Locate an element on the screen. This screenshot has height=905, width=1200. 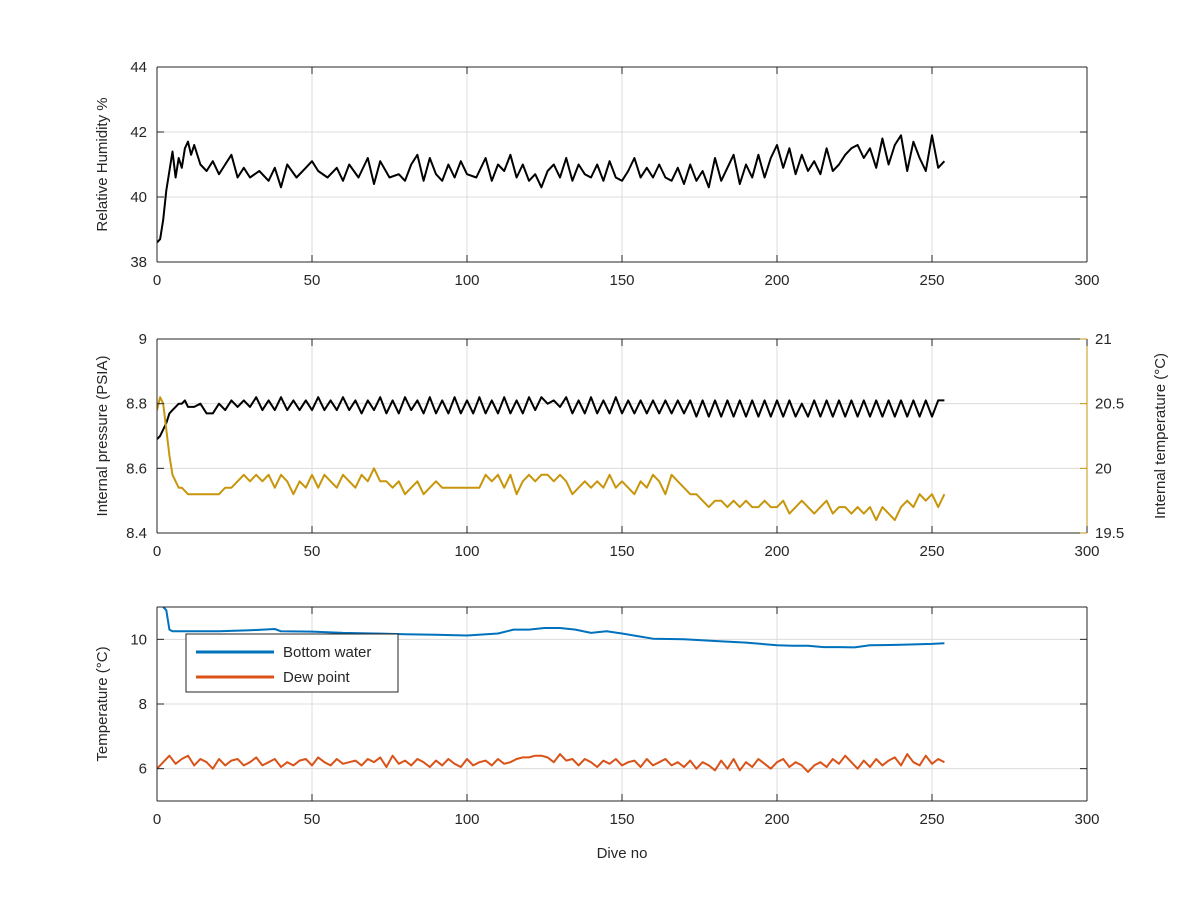
series-line-bottom-water is located at coordinates (553, 628).